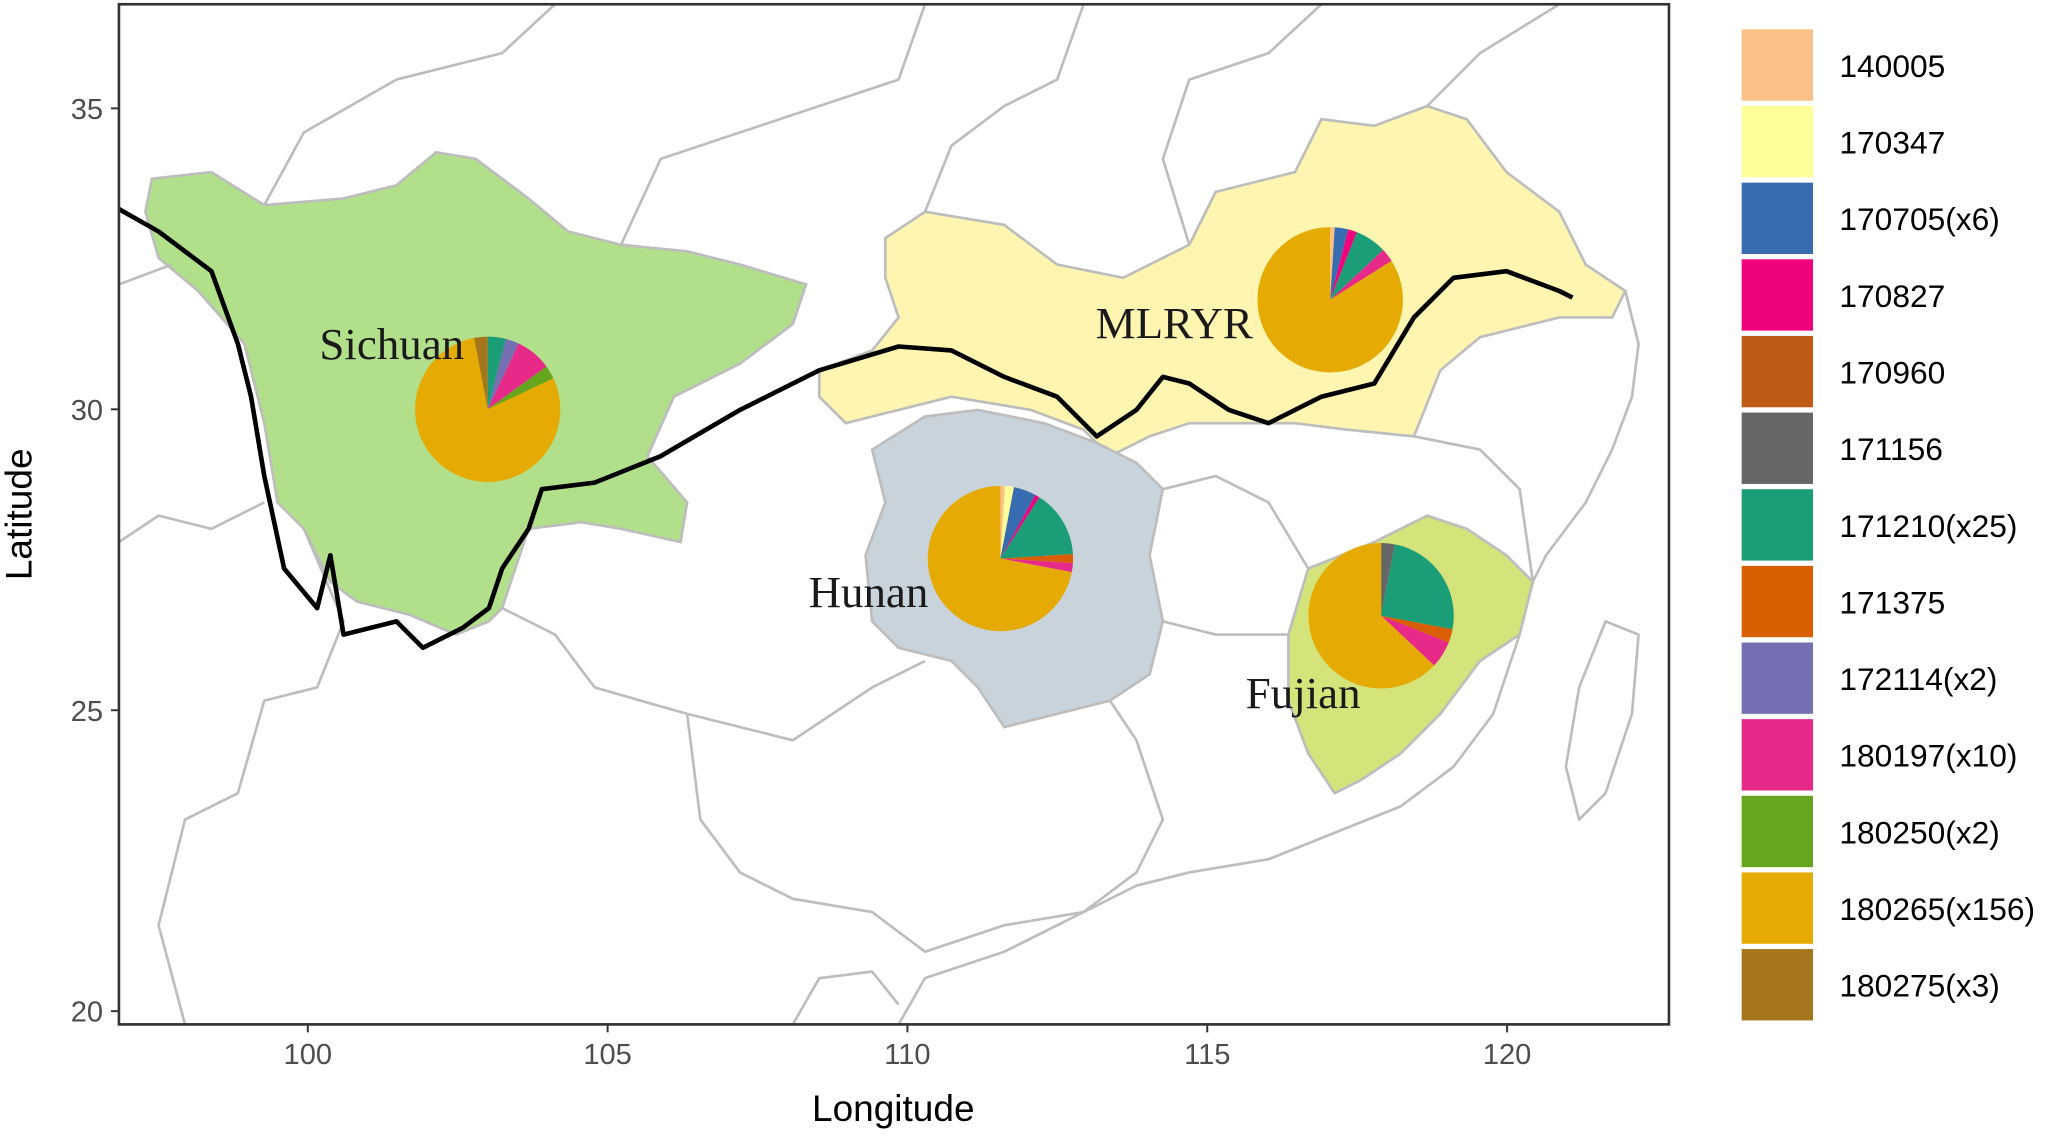  What do you see at coordinates (1892, 296) in the screenshot?
I see `legend-label: 170827` at bounding box center [1892, 296].